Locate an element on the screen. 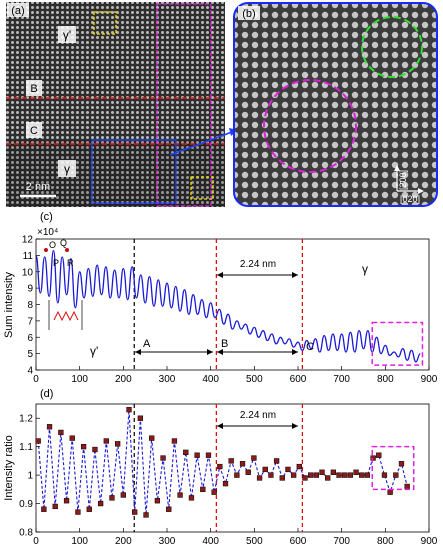  point-o-label: O is located at coordinates (52, 245).